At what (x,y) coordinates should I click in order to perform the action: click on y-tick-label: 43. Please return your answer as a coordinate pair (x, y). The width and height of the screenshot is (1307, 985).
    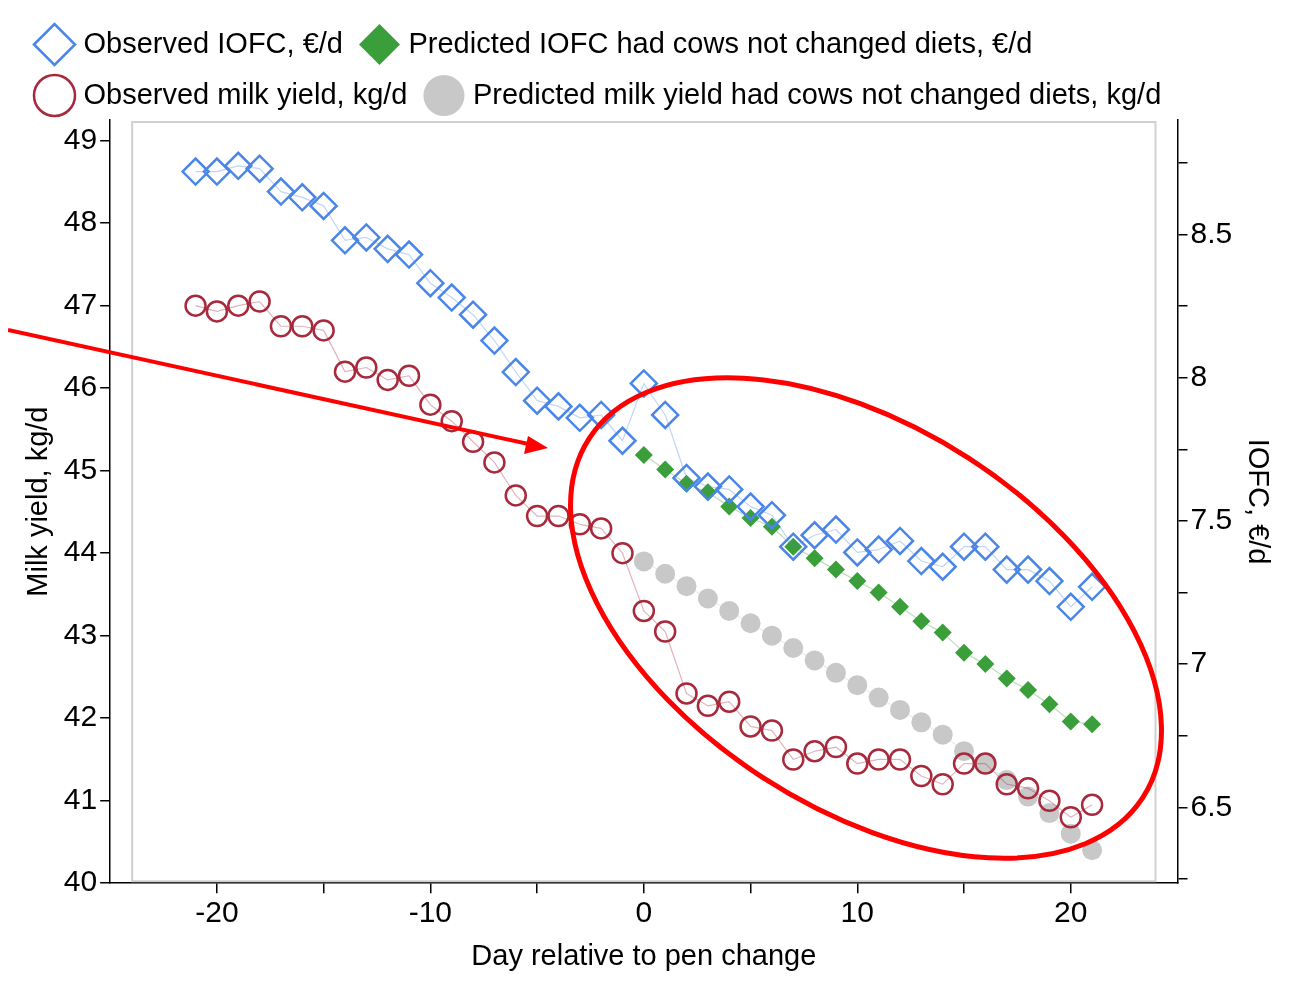
    Looking at the image, I should click on (80, 633).